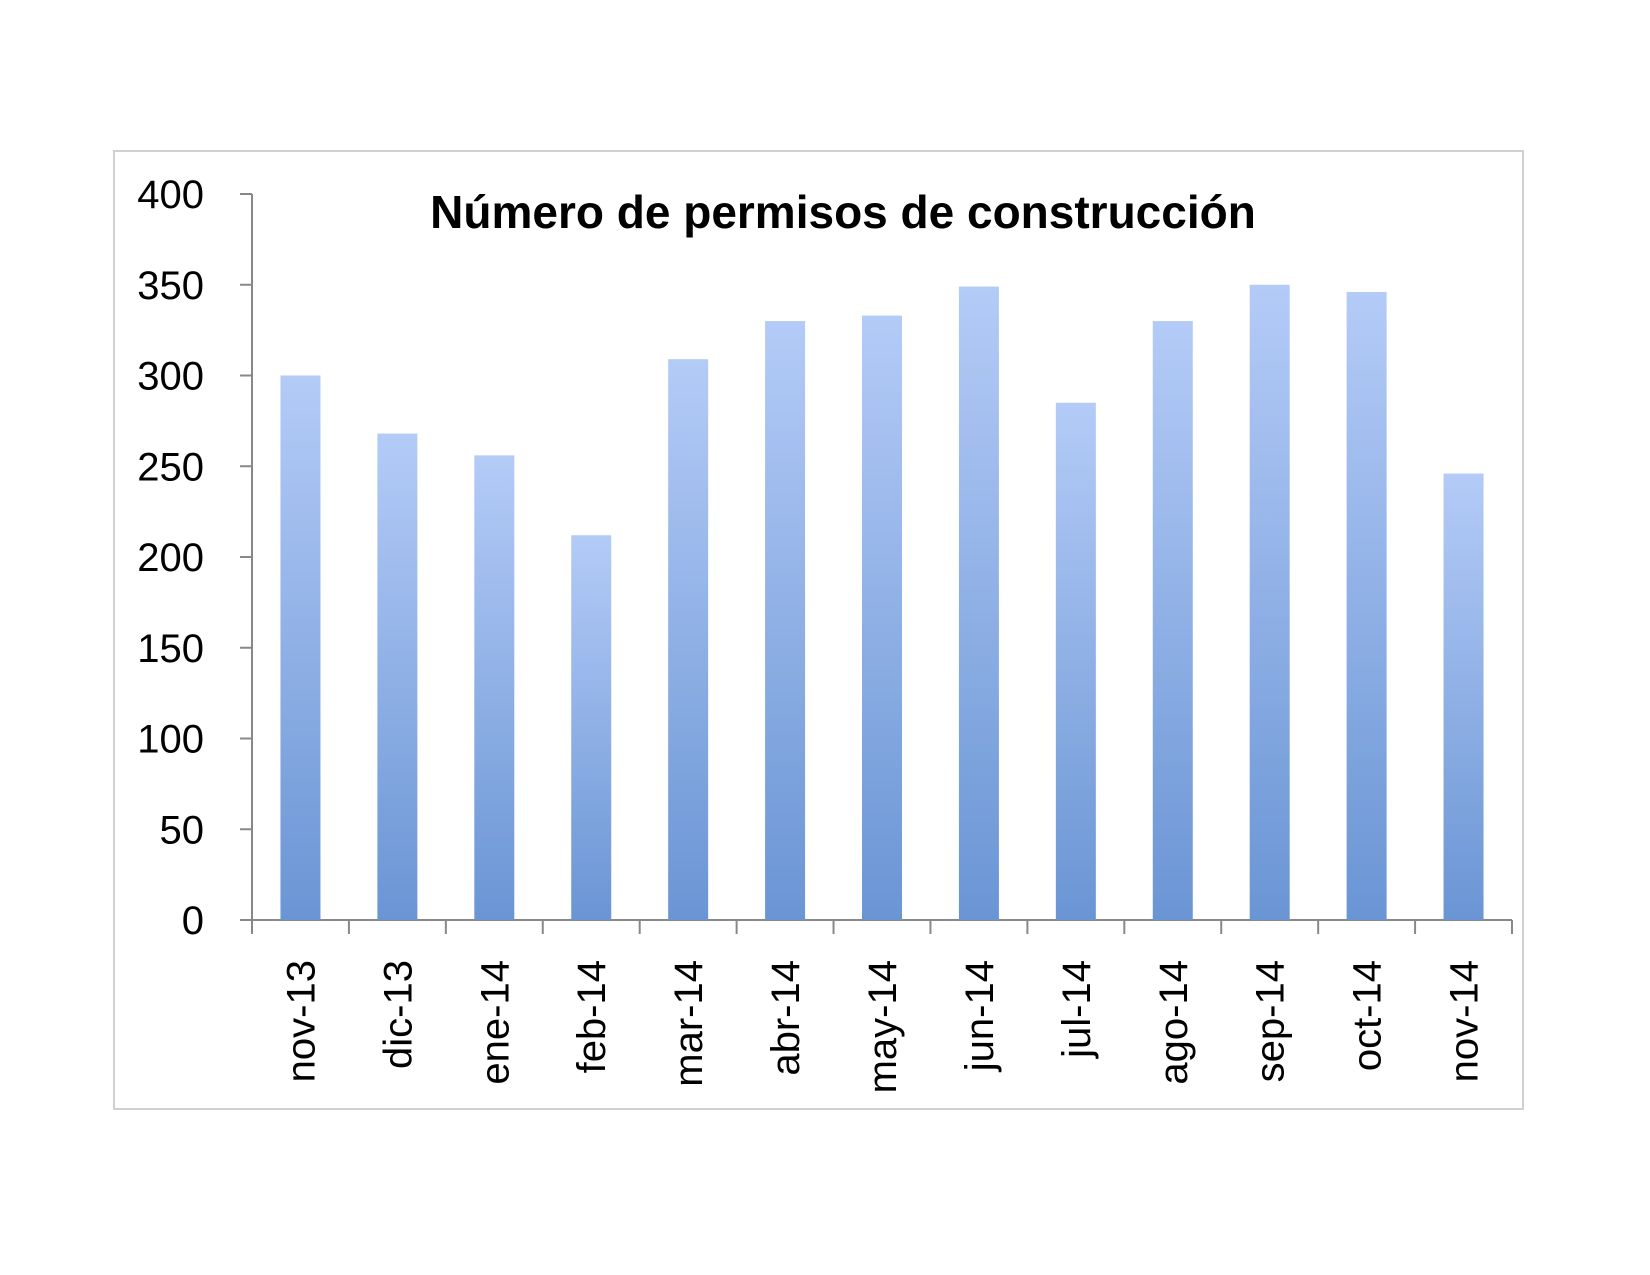  What do you see at coordinates (592, 1016) in the screenshot?
I see `x-tick-label-feb-14: feb-14` at bounding box center [592, 1016].